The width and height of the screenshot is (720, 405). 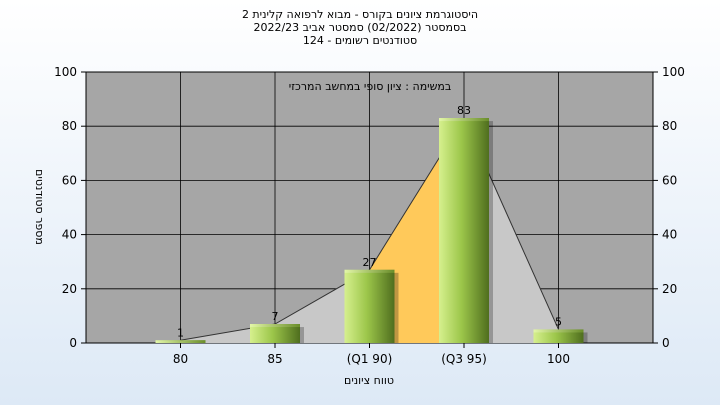 I want to click on y-tick-label-right: 40, so click(x=669, y=235).